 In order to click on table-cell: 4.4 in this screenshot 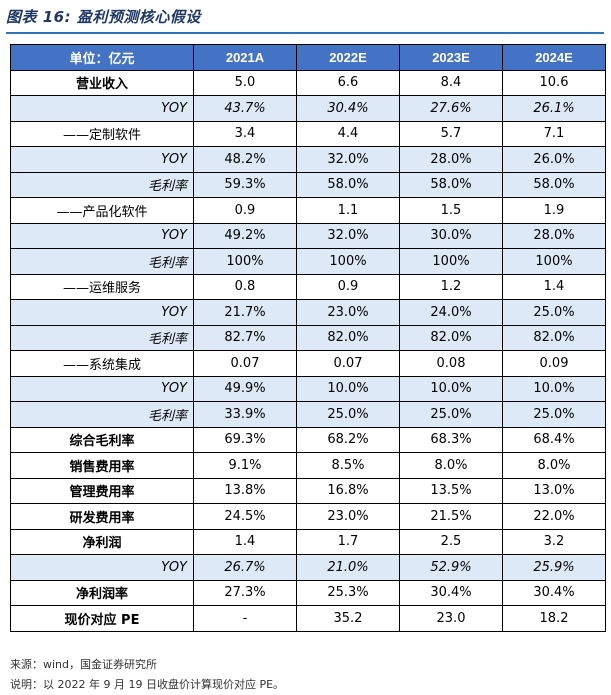, I will do `click(348, 133)`.